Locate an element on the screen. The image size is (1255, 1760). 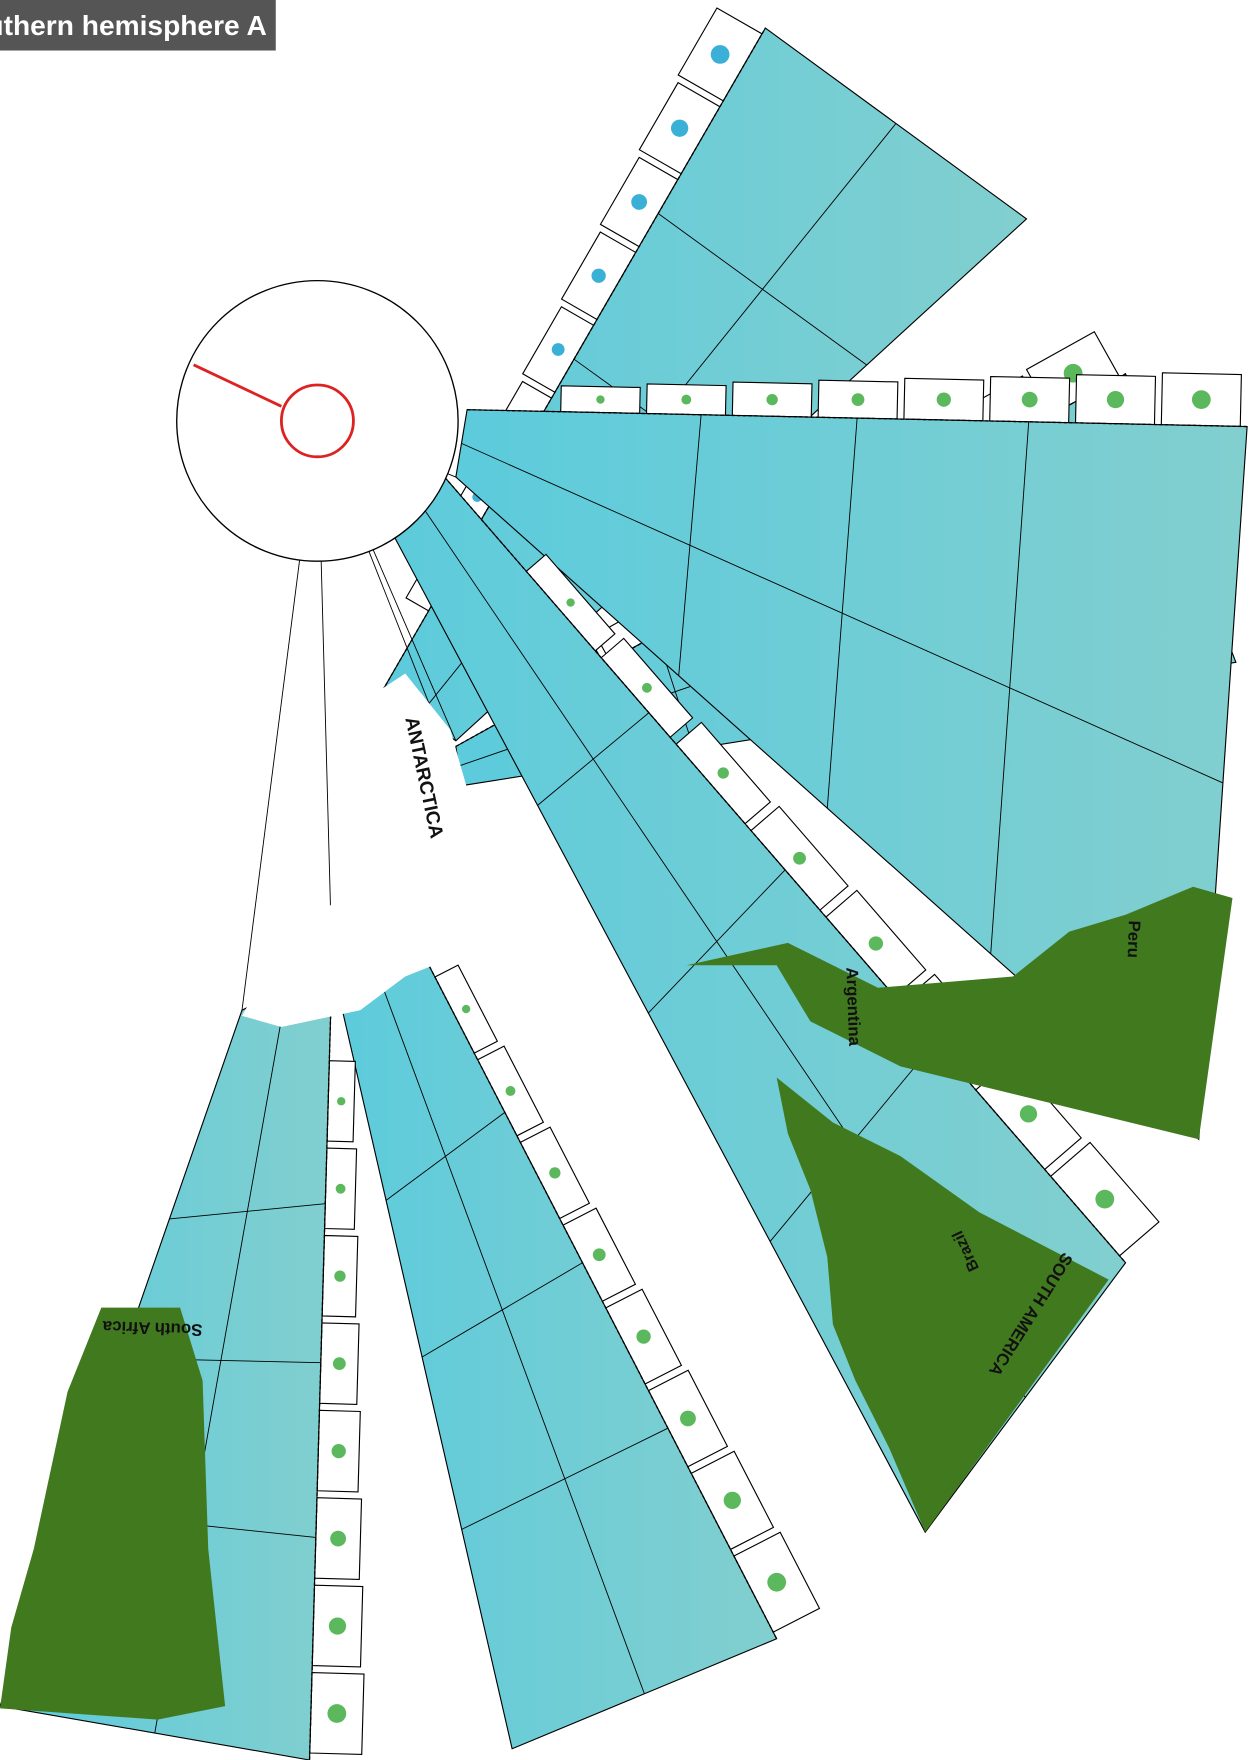
land-south-america-east is located at coordinates (942, 1305).